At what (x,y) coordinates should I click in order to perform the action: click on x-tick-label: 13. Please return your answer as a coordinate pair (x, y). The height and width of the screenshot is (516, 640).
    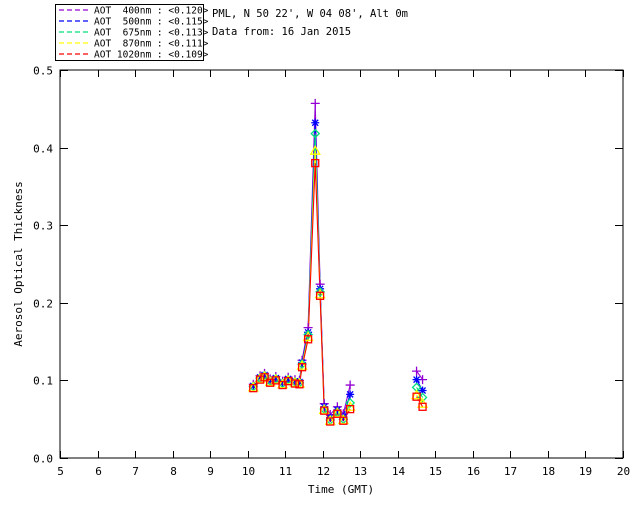
    Looking at the image, I should click on (360, 471).